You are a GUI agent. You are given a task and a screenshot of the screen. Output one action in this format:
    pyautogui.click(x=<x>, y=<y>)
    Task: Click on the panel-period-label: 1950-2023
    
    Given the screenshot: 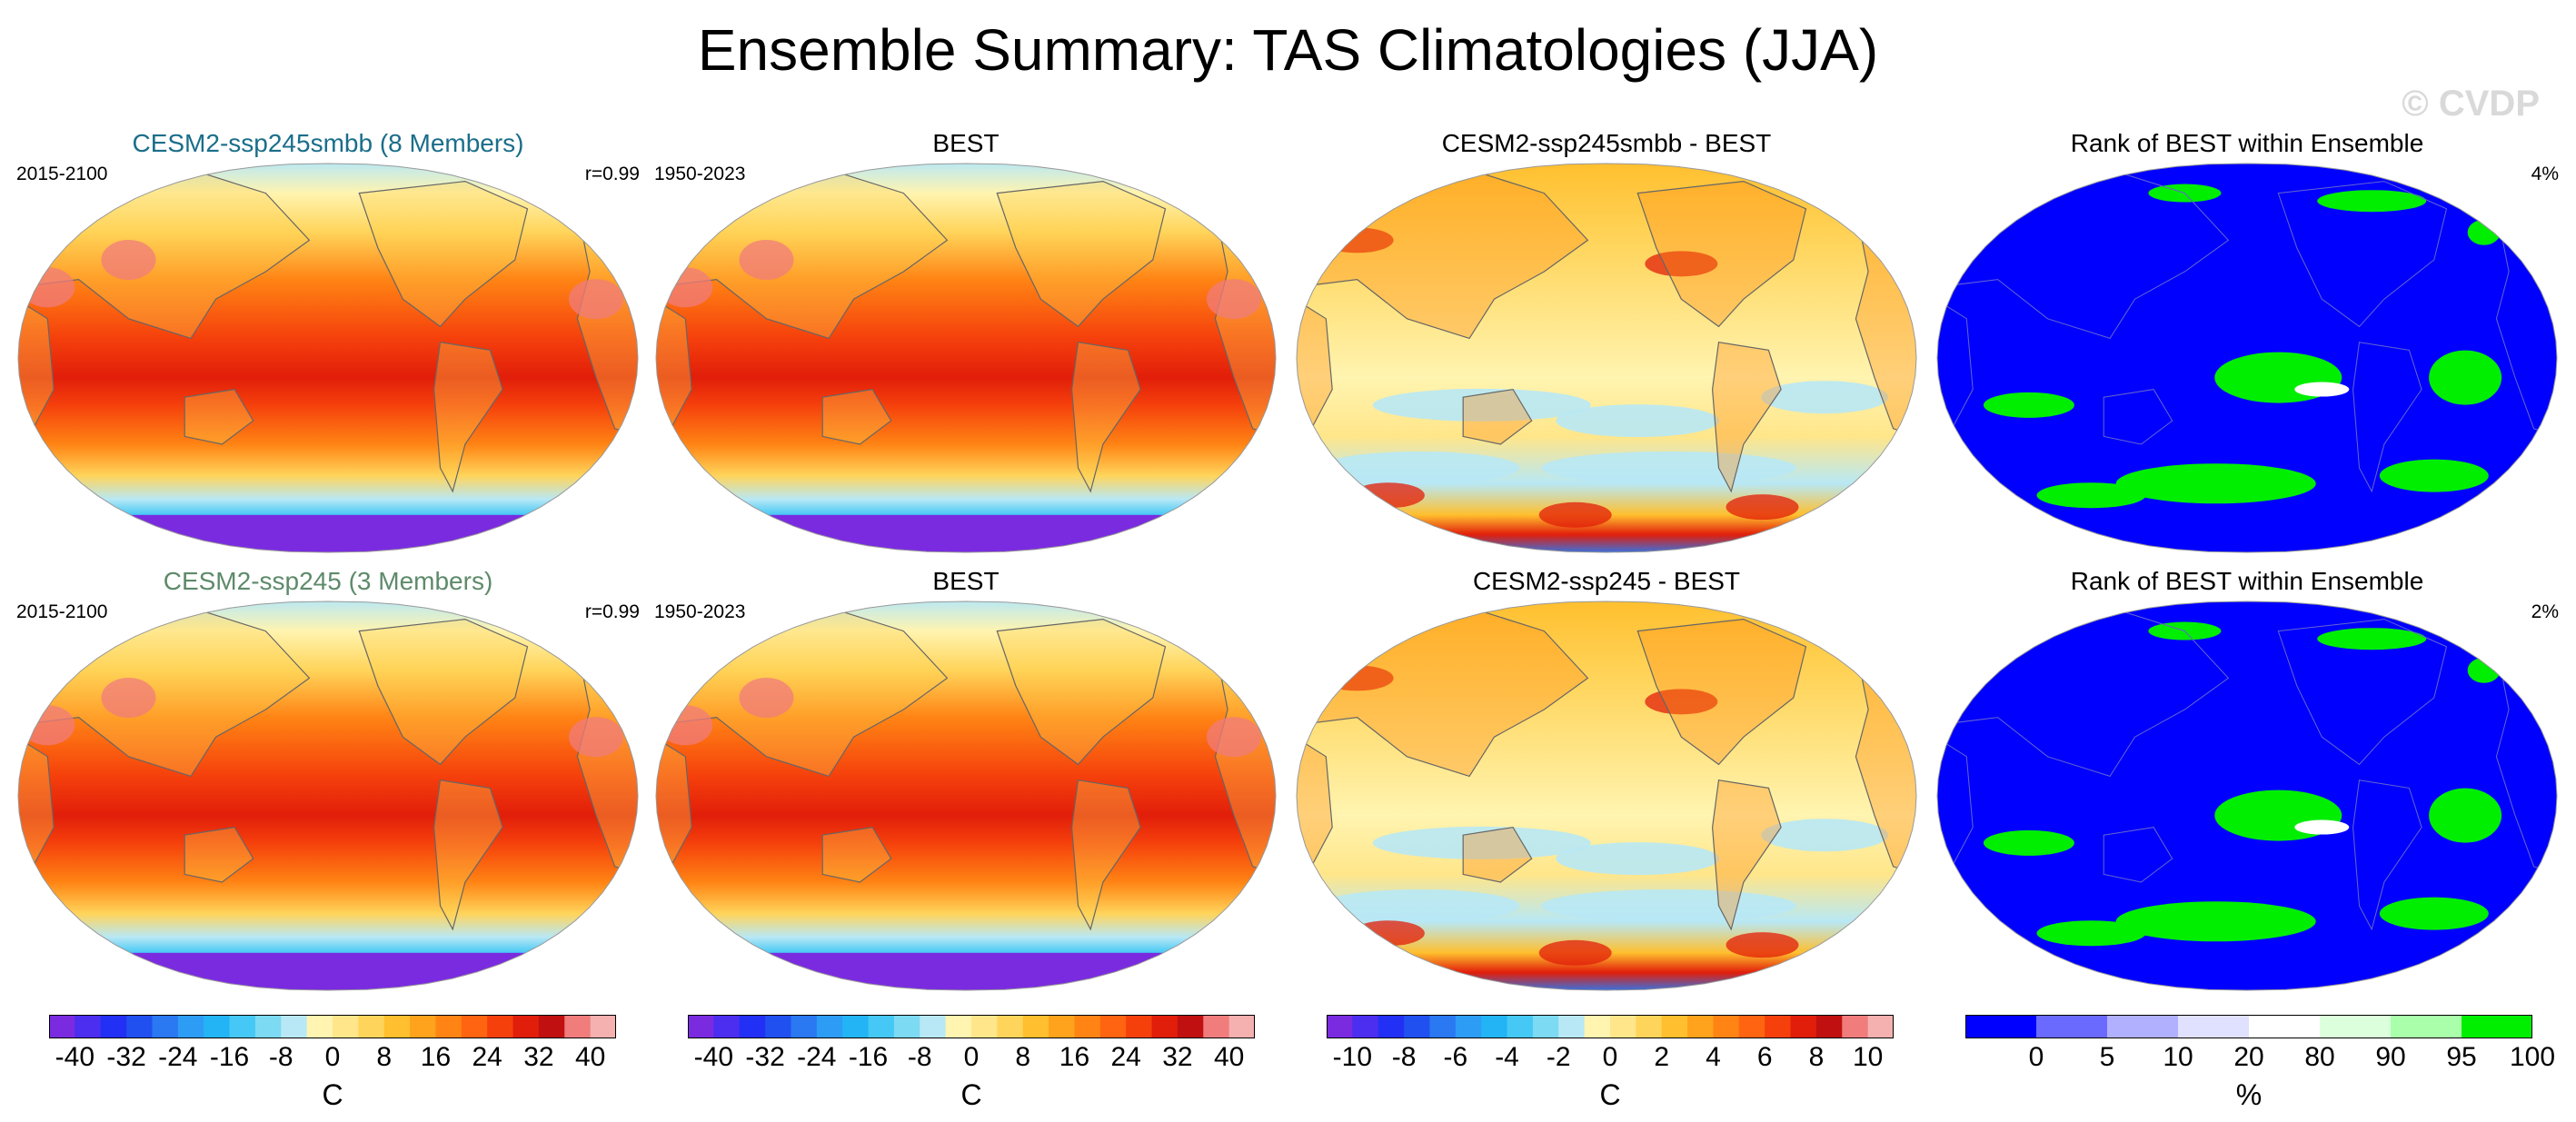 What is the action you would take?
    pyautogui.click(x=700, y=611)
    